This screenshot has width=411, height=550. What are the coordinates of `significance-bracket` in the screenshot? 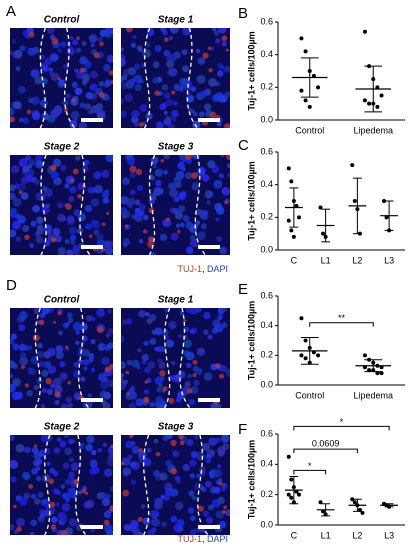 It's located at (310, 472).